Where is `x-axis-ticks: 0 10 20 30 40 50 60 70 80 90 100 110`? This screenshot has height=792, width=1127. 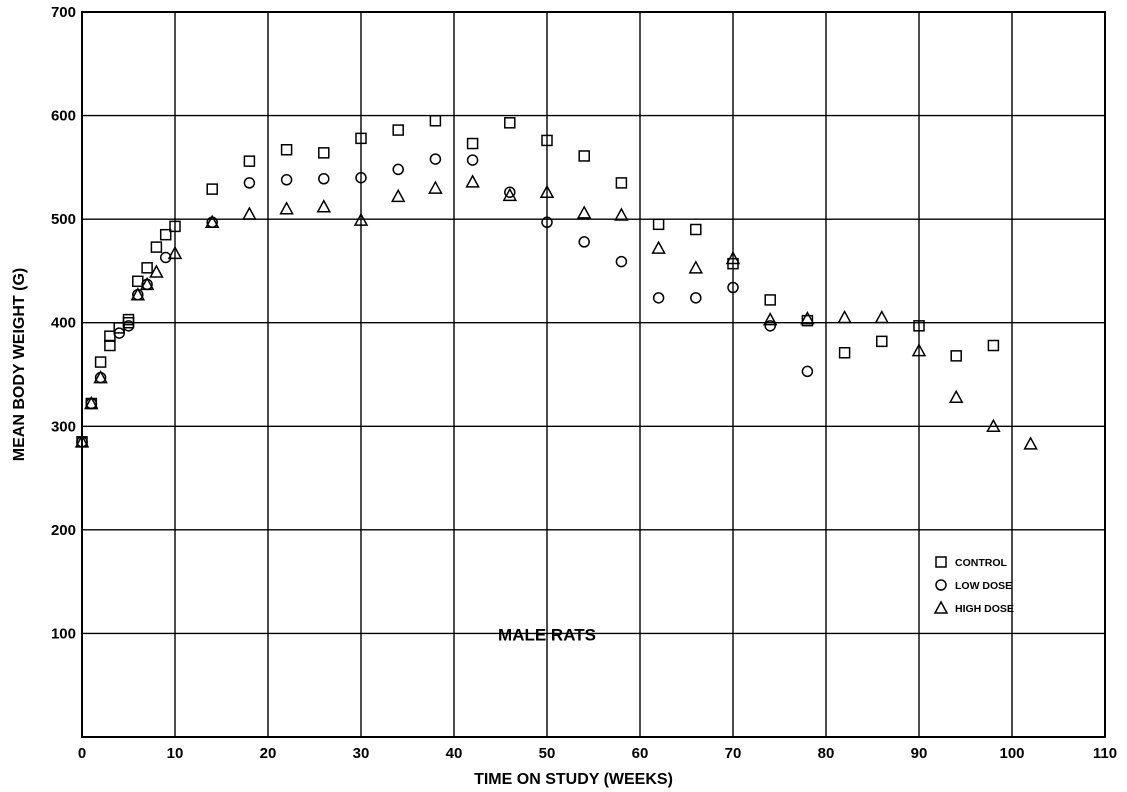 x-axis-ticks: 0 10 20 30 40 50 60 70 80 90 100 110 is located at coordinates (597, 753).